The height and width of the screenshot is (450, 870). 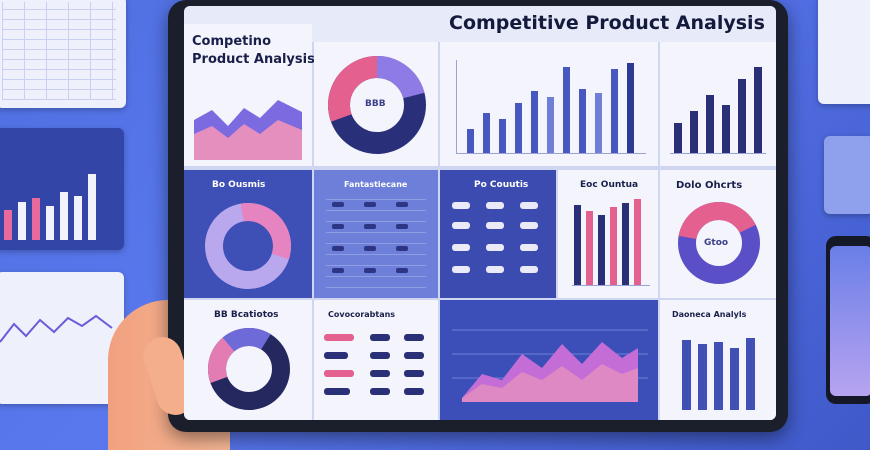 I want to click on bg-topright-card, so click(x=844, y=52).